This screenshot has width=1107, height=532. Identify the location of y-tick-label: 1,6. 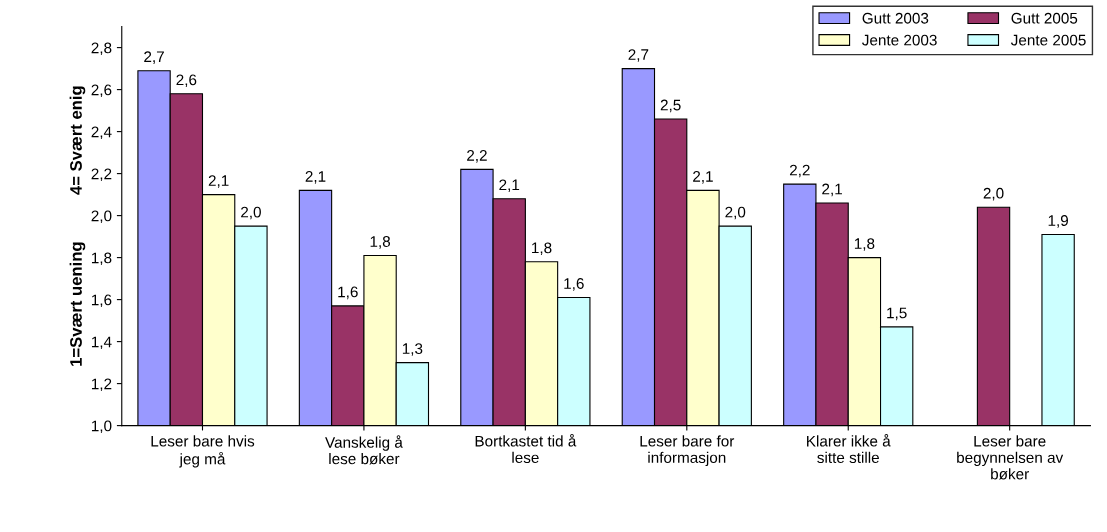
(101, 301).